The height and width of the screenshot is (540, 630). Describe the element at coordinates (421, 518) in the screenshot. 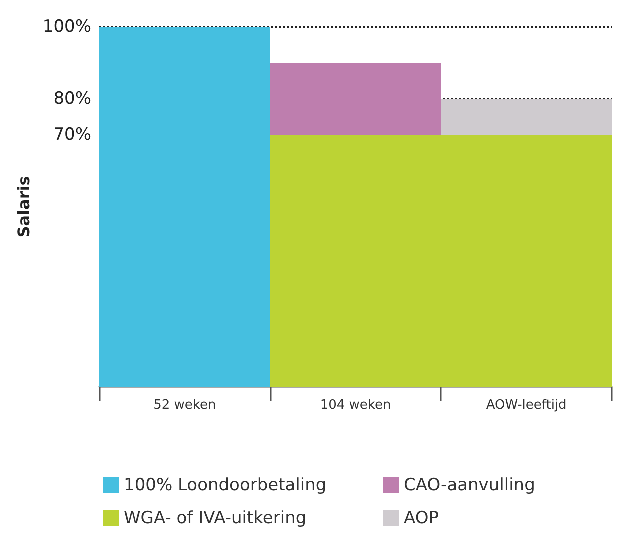

I see `legend-label: AOP` at that location.